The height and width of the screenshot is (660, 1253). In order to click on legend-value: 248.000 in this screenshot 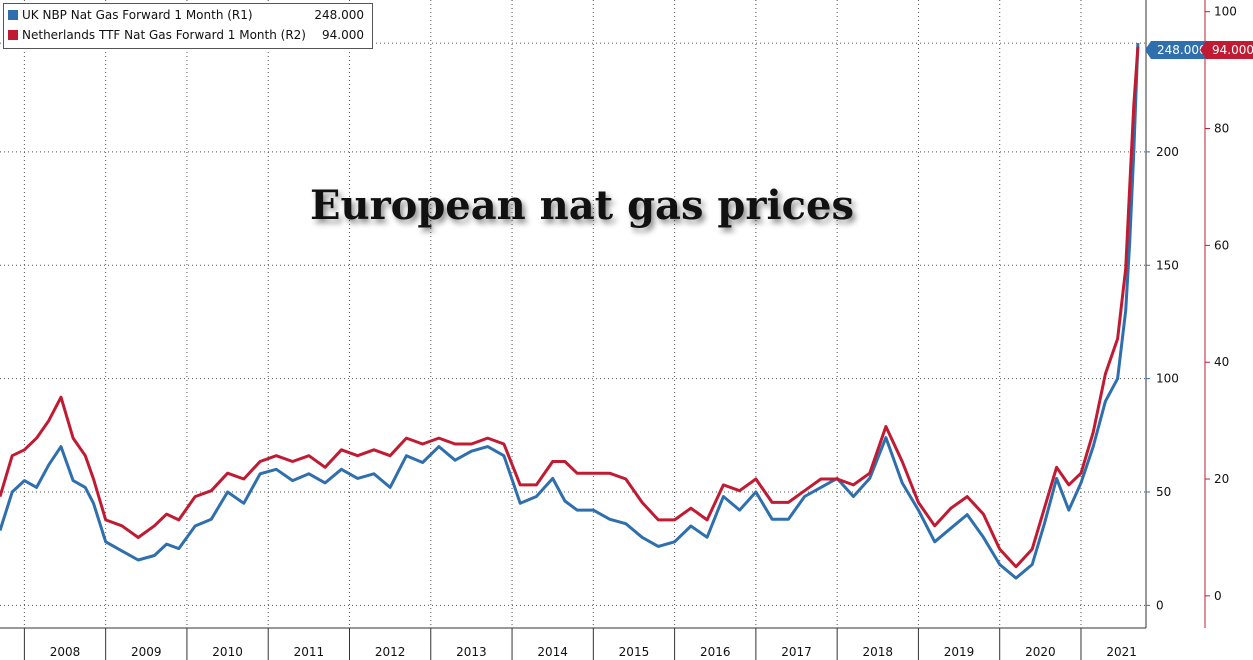, I will do `click(339, 15)`.